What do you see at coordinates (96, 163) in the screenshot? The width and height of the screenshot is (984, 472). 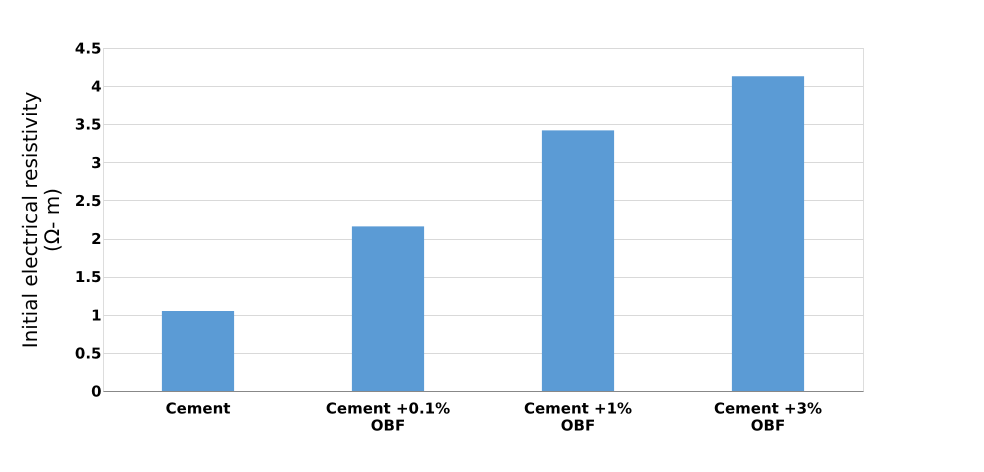 I see `y-tick-label: 3` at bounding box center [96, 163].